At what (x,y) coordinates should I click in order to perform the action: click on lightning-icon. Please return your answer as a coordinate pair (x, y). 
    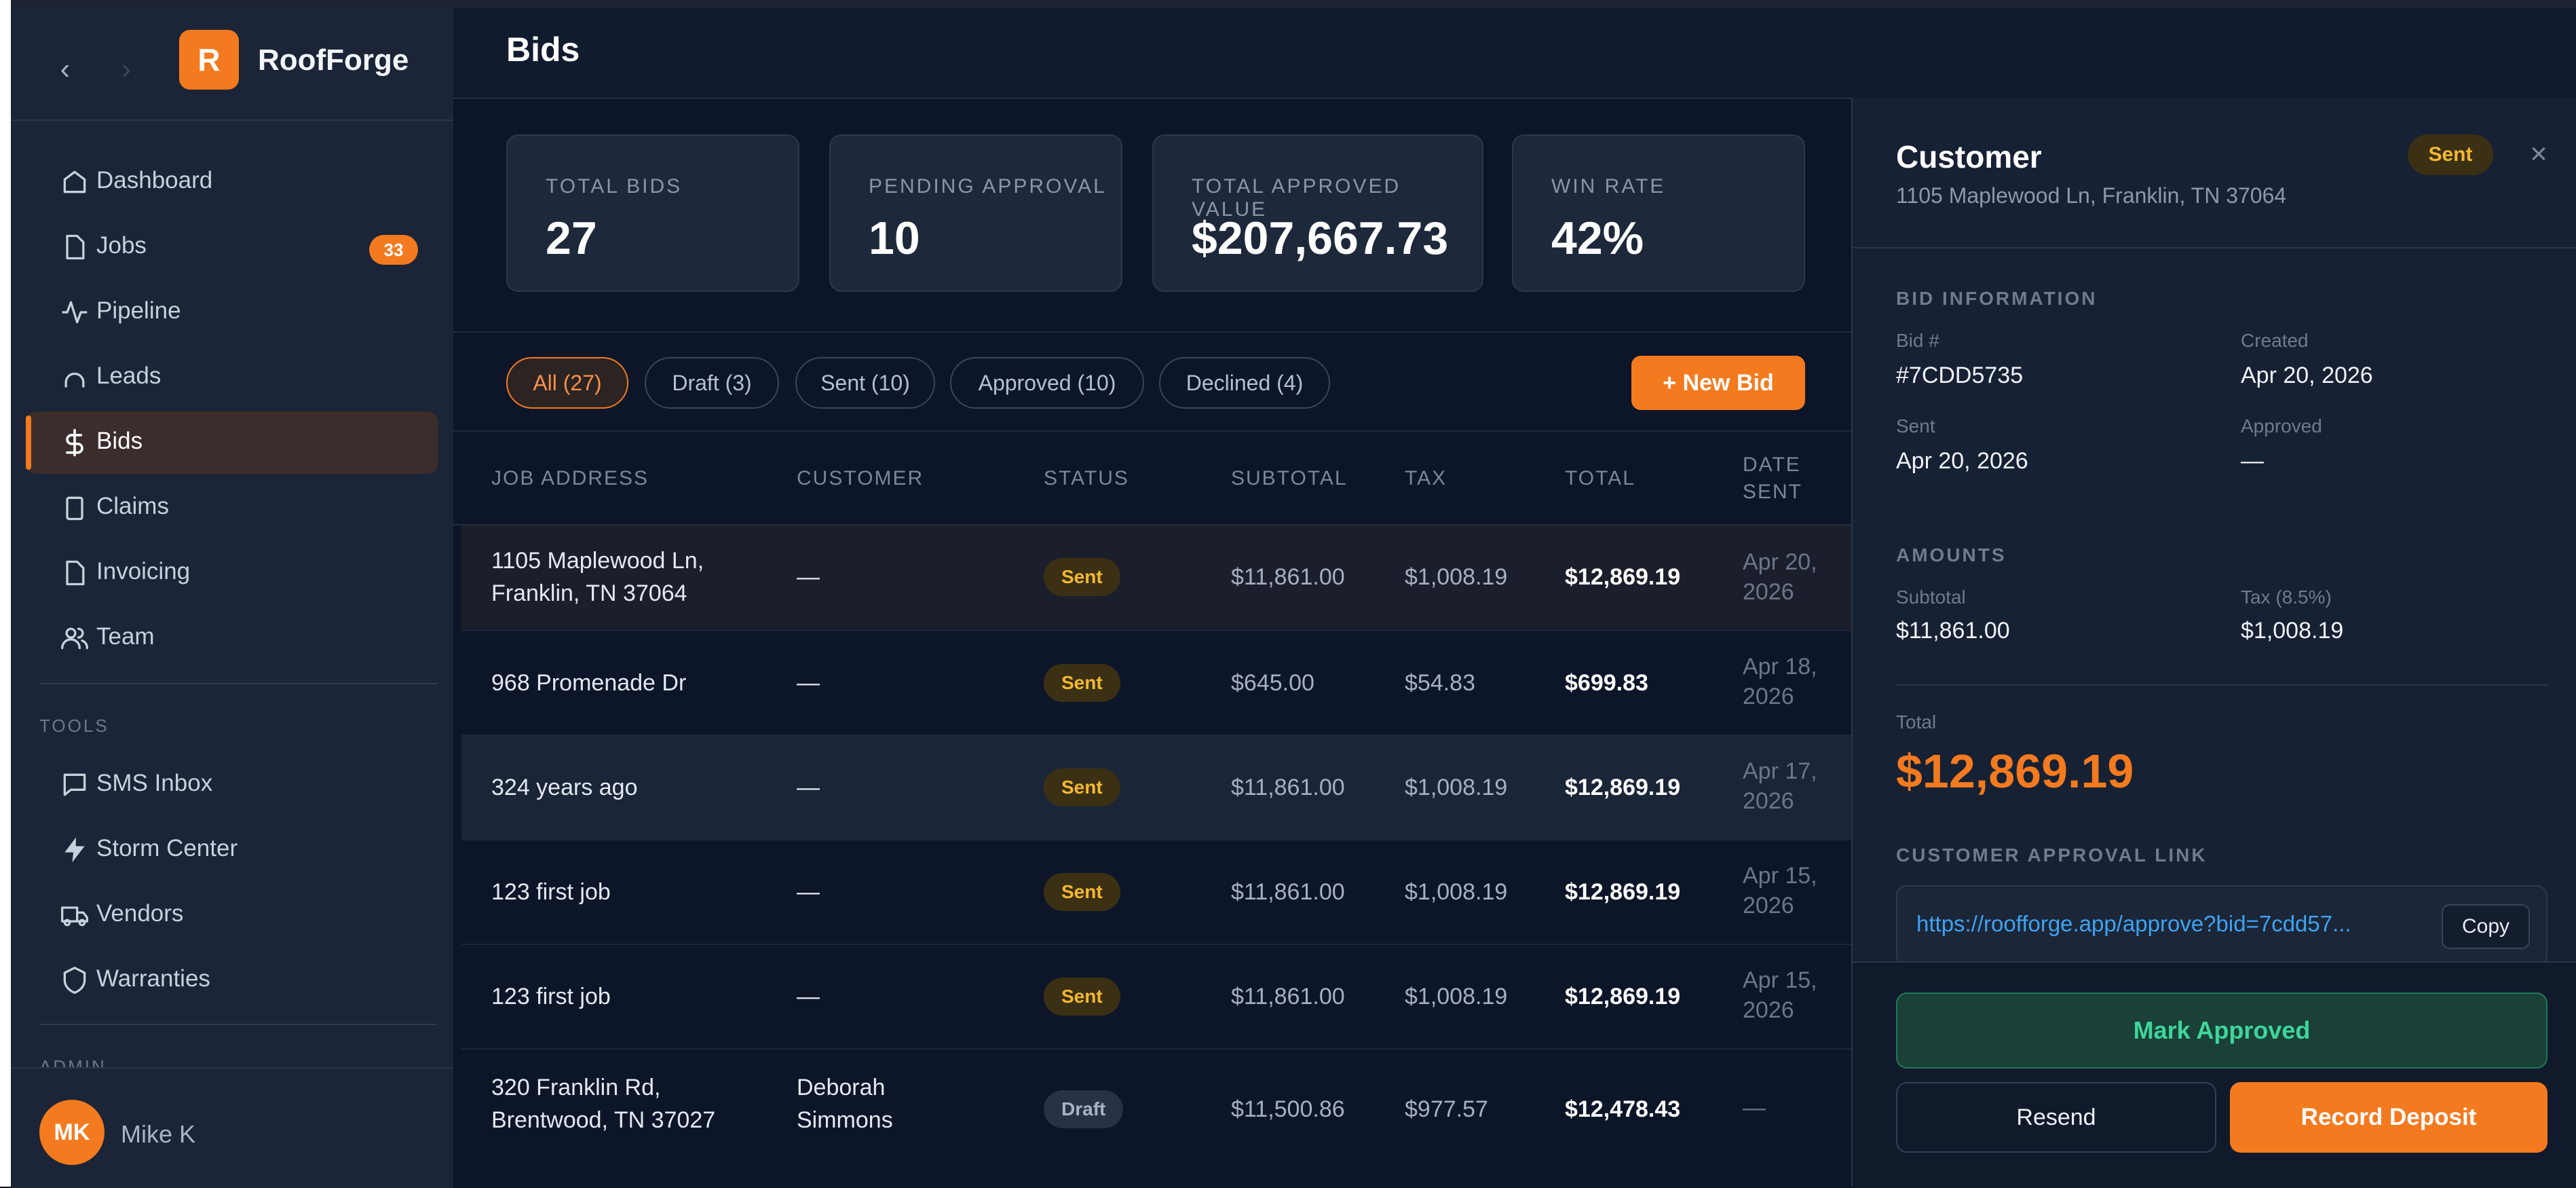
    Looking at the image, I should click on (74, 850).